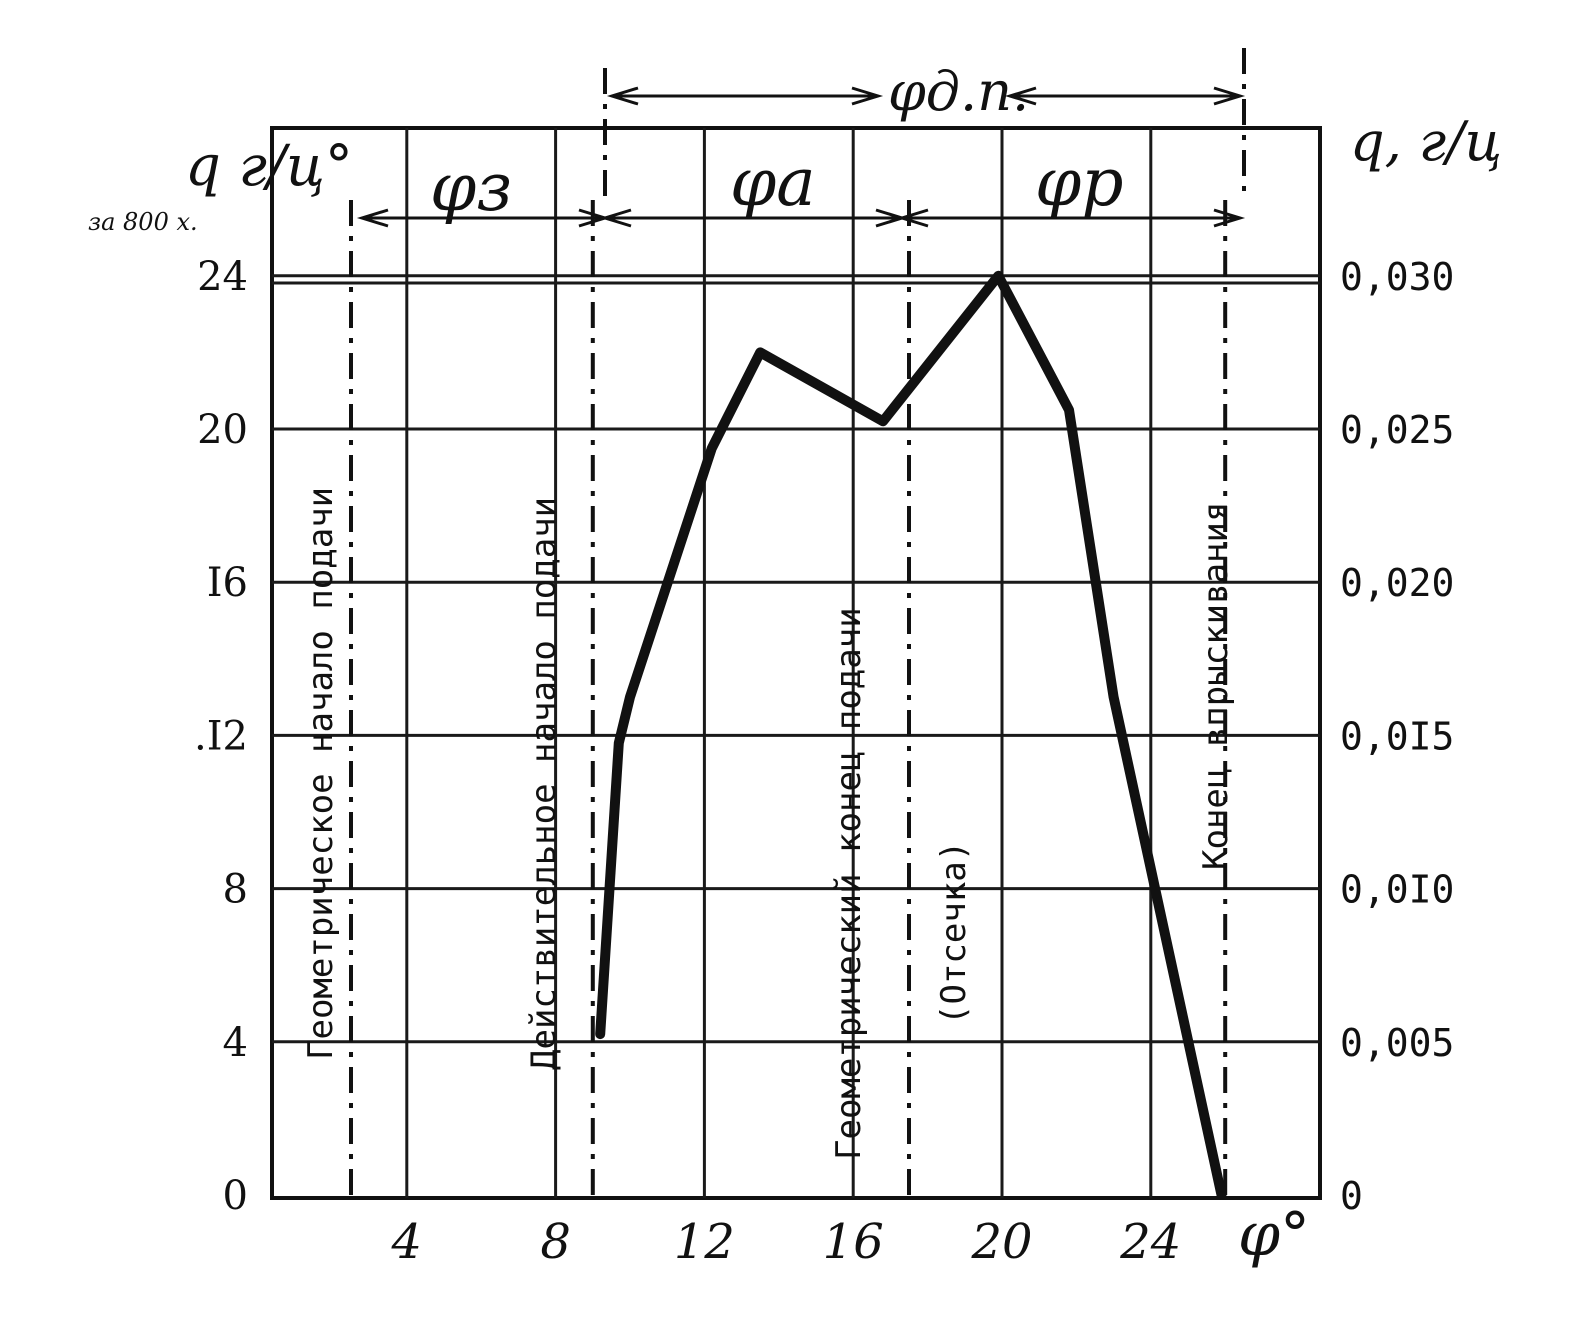  What do you see at coordinates (227, 583) in the screenshot?
I see `y-left-tick-label: I6` at bounding box center [227, 583].